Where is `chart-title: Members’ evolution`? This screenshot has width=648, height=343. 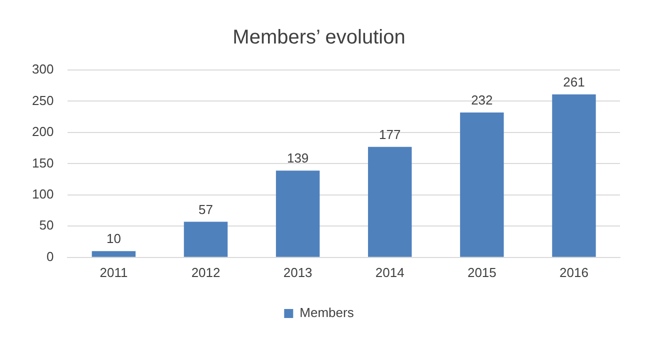 chart-title: Members’ evolution is located at coordinates (319, 37).